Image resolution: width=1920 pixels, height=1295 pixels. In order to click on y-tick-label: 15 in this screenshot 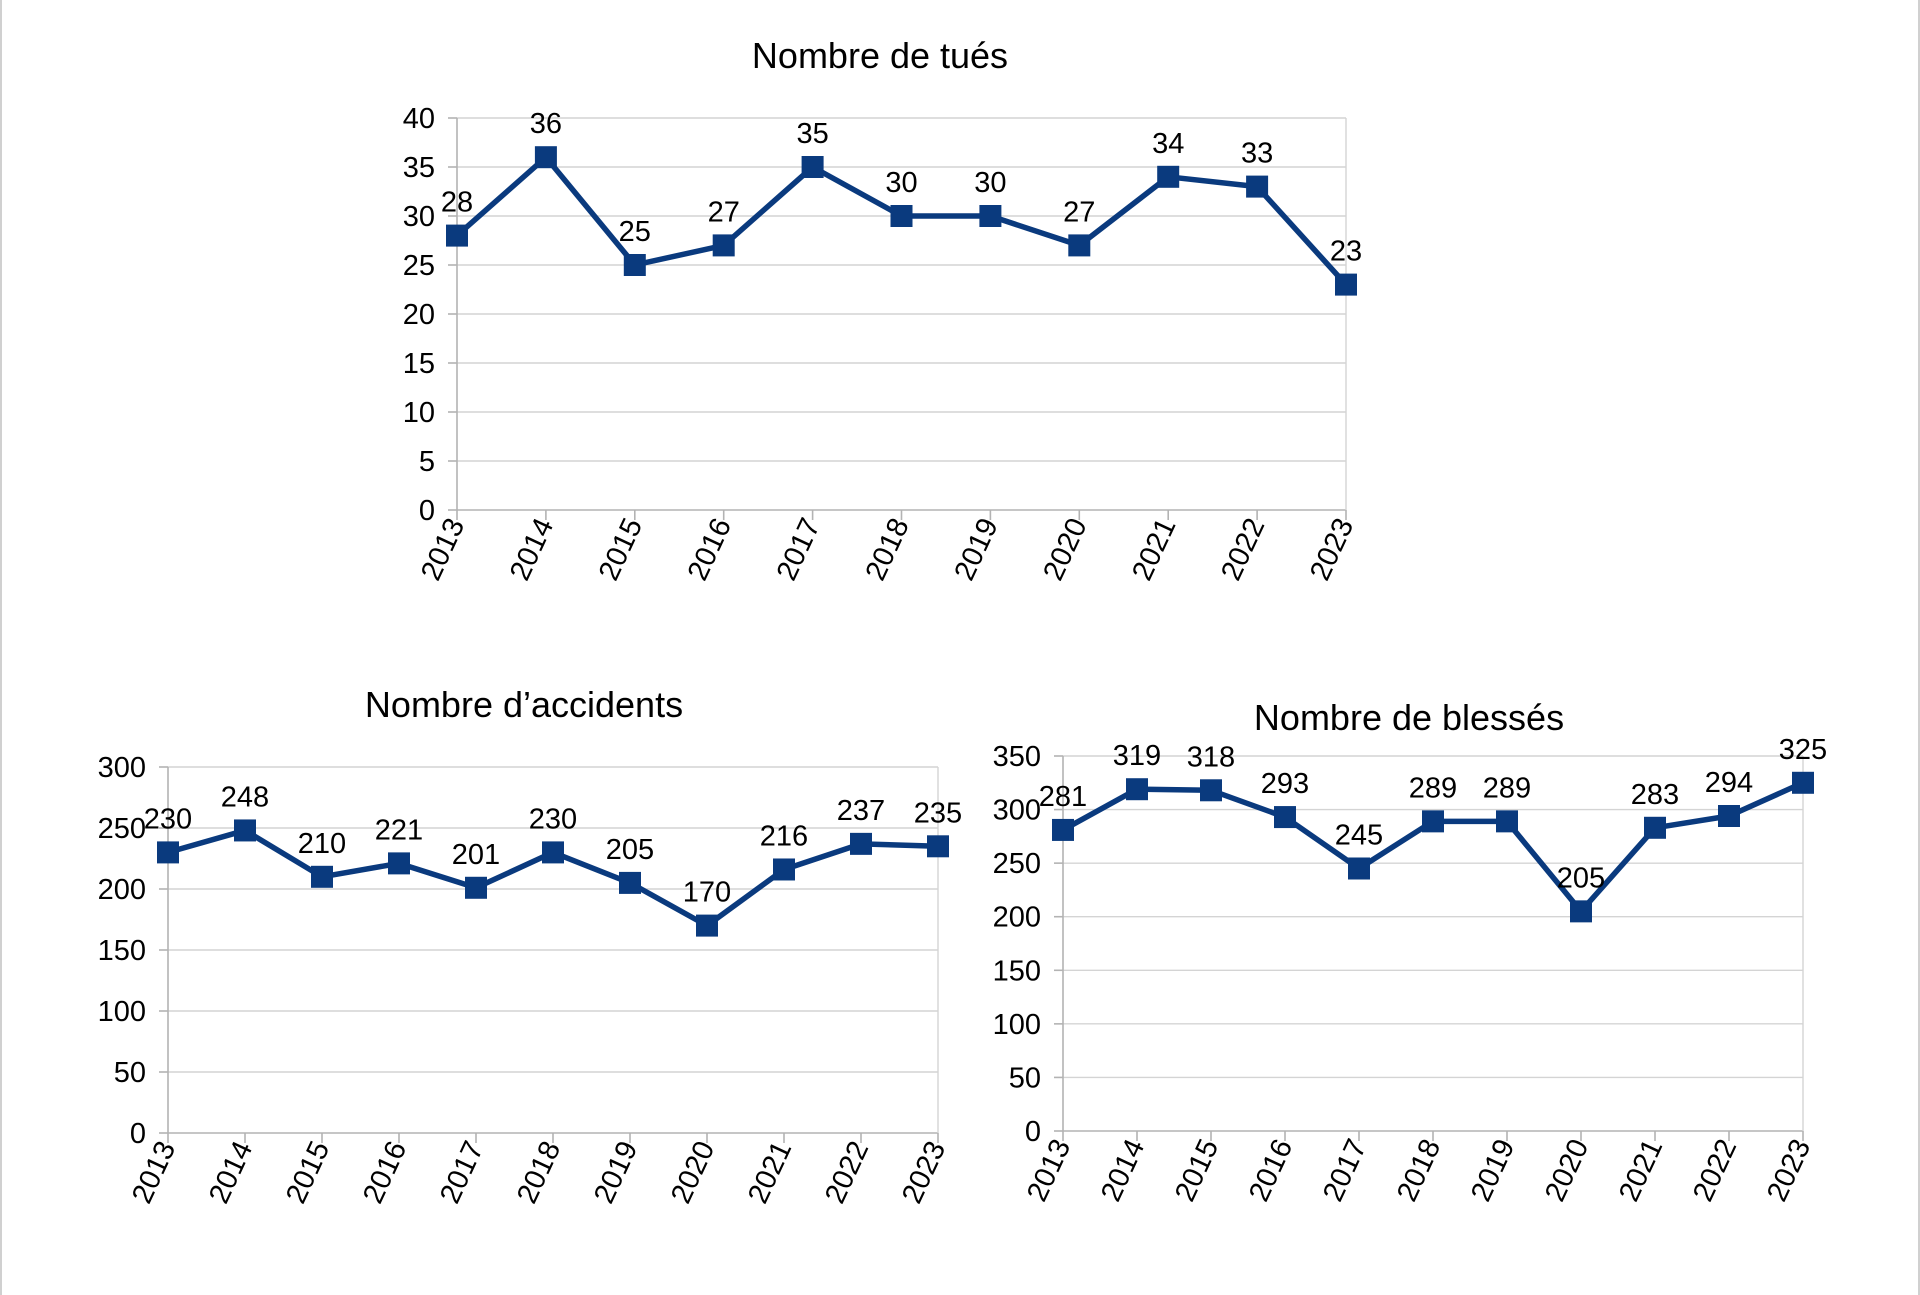, I will do `click(419, 364)`.